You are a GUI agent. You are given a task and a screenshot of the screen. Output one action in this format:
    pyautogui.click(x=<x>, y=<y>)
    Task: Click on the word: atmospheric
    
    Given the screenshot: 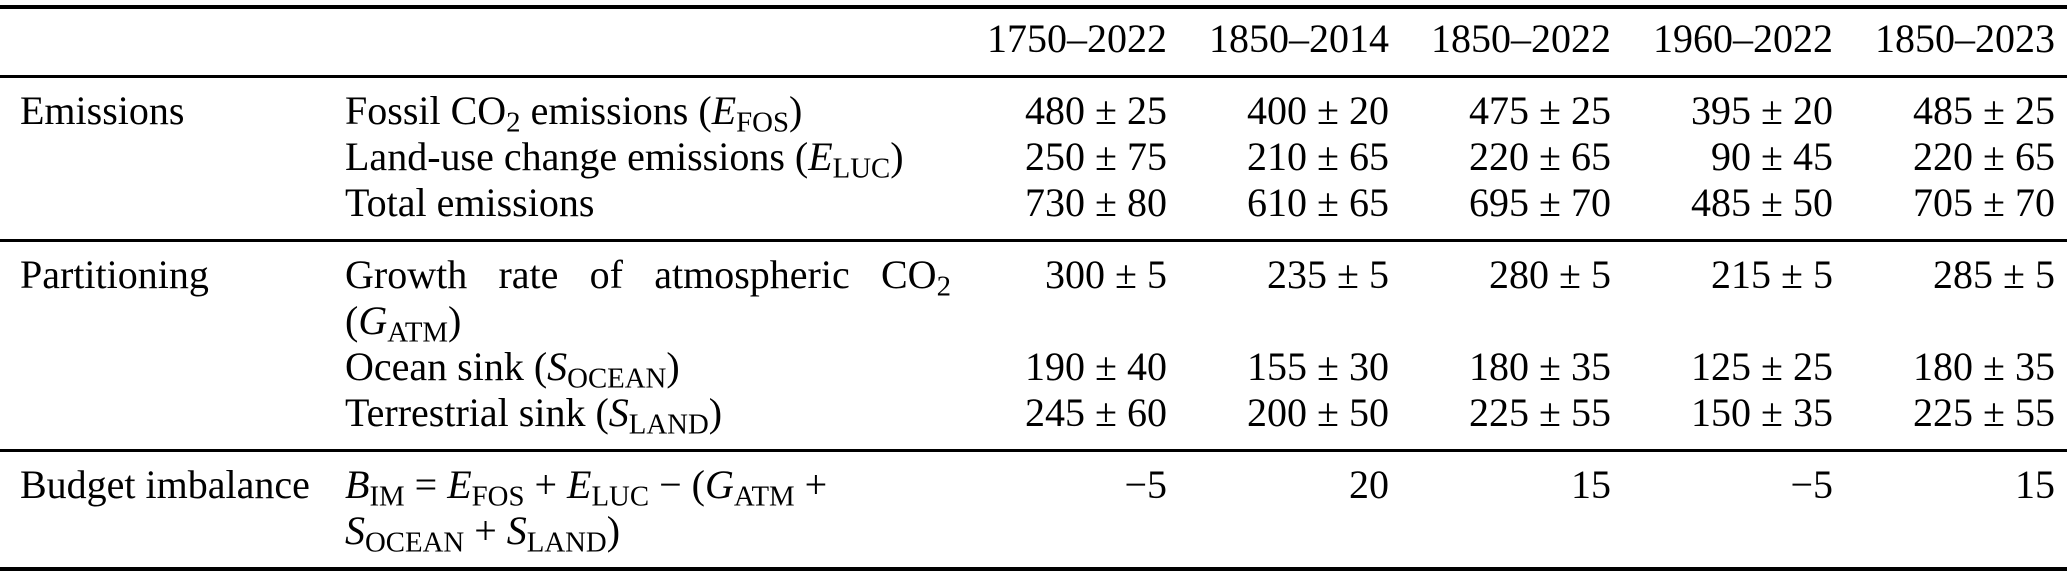 What is the action you would take?
    pyautogui.click(x=752, y=274)
    